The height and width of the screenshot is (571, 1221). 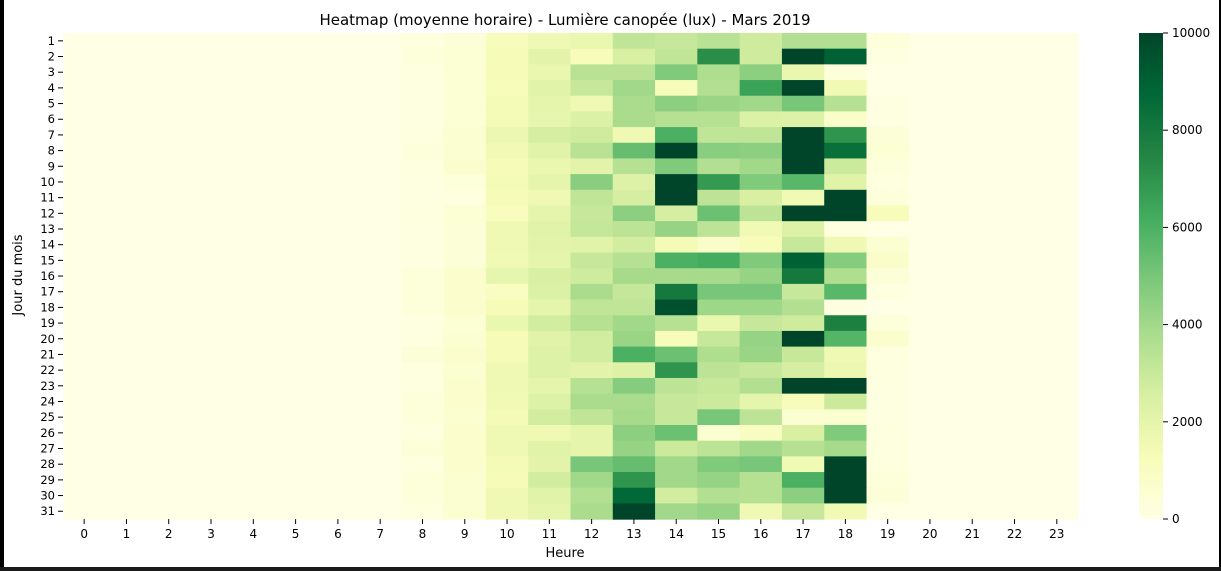 I want to click on x-tick-label: 23, so click(x=1056, y=534).